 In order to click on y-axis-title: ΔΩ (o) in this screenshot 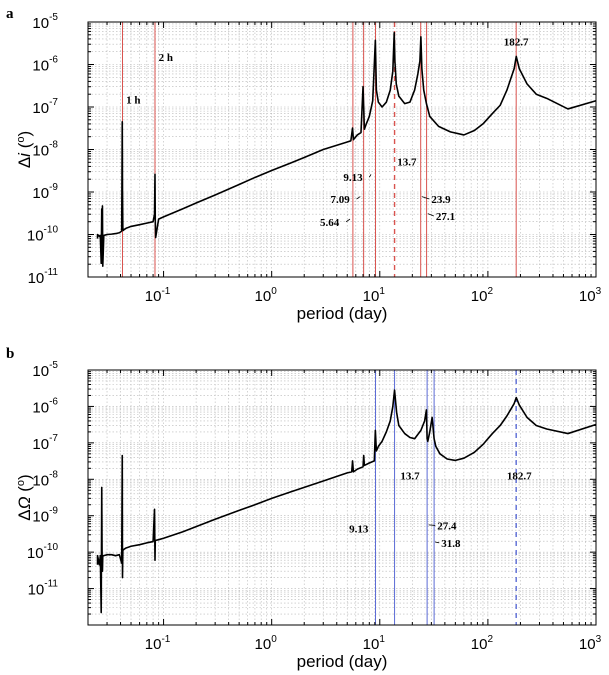, I will do `click(24, 497)`.